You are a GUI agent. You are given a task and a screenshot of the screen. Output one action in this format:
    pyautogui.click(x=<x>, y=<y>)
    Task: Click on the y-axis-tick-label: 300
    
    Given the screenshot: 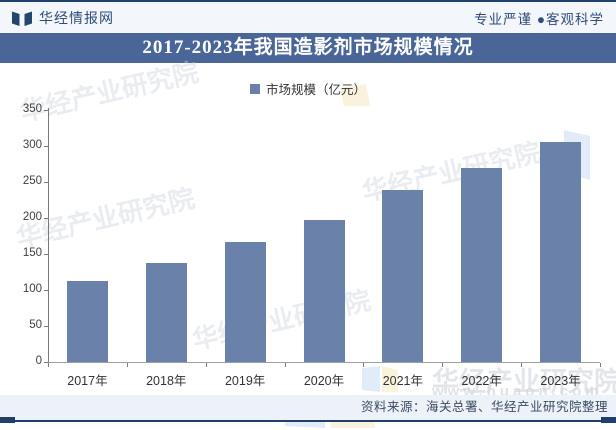 What is the action you would take?
    pyautogui.click(x=32, y=145)
    